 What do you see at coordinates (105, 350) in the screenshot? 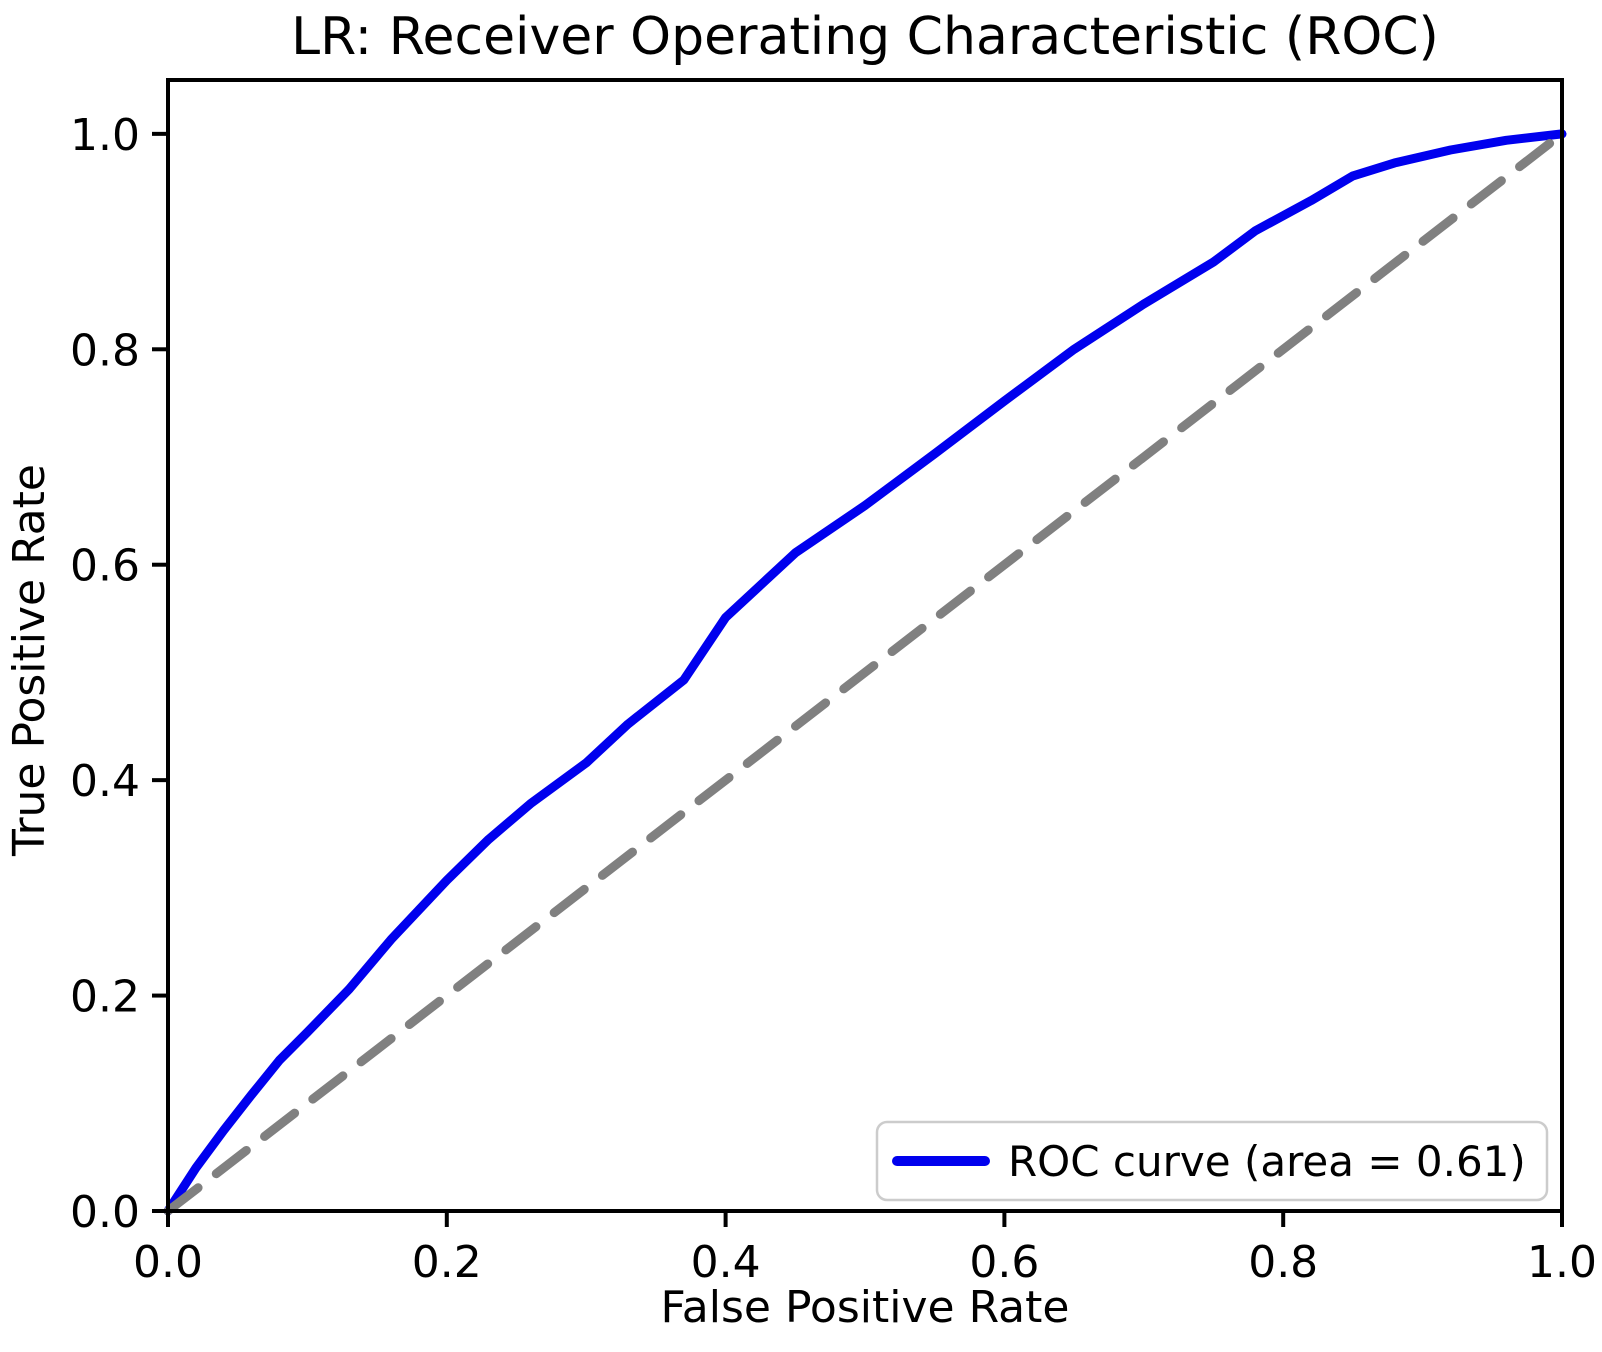
I see `y-tick-label: 0.8` at bounding box center [105, 350].